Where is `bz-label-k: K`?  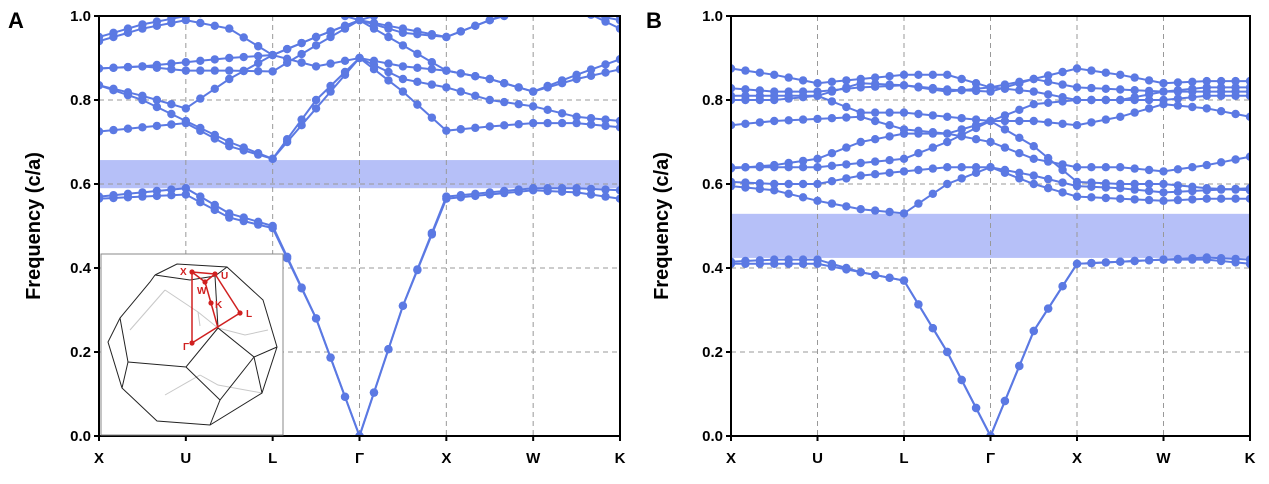
bz-label-k: K is located at coordinates (219, 305).